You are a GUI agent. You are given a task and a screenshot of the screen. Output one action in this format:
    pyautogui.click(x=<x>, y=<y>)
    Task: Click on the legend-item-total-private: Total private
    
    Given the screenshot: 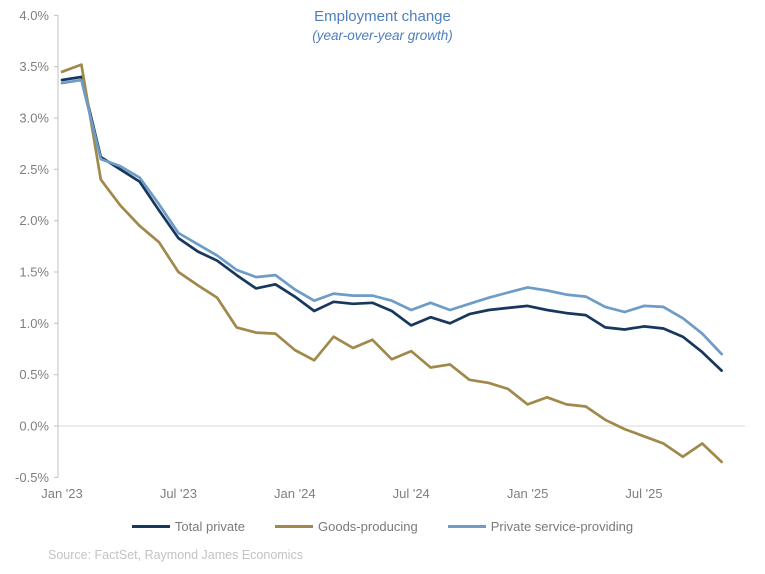 What is the action you would take?
    pyautogui.click(x=188, y=526)
    